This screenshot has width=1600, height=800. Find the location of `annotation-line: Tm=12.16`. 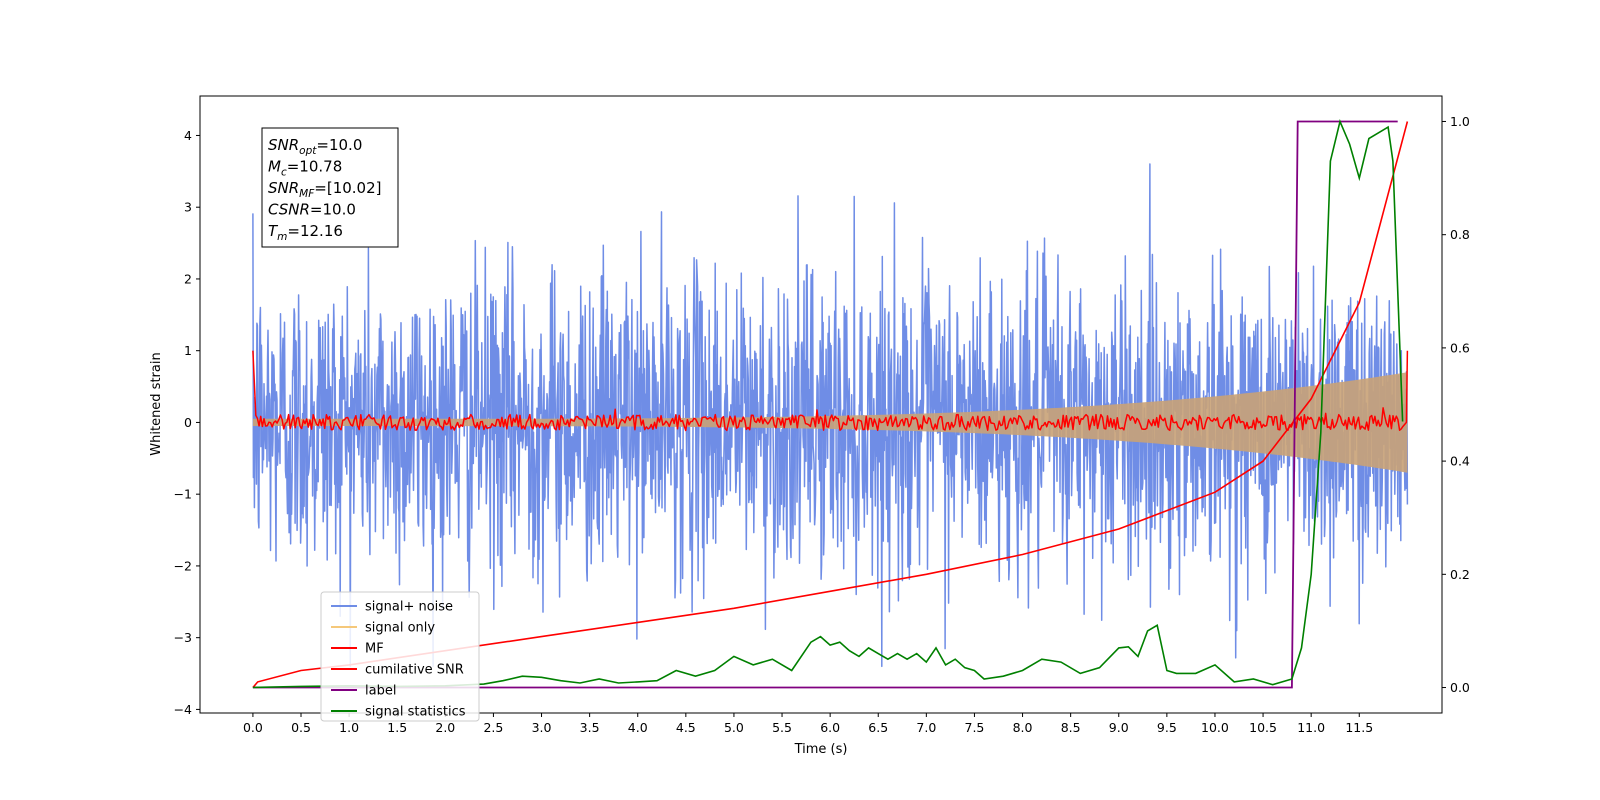

annotation-line: Tm=12.16 is located at coordinates (305, 232).